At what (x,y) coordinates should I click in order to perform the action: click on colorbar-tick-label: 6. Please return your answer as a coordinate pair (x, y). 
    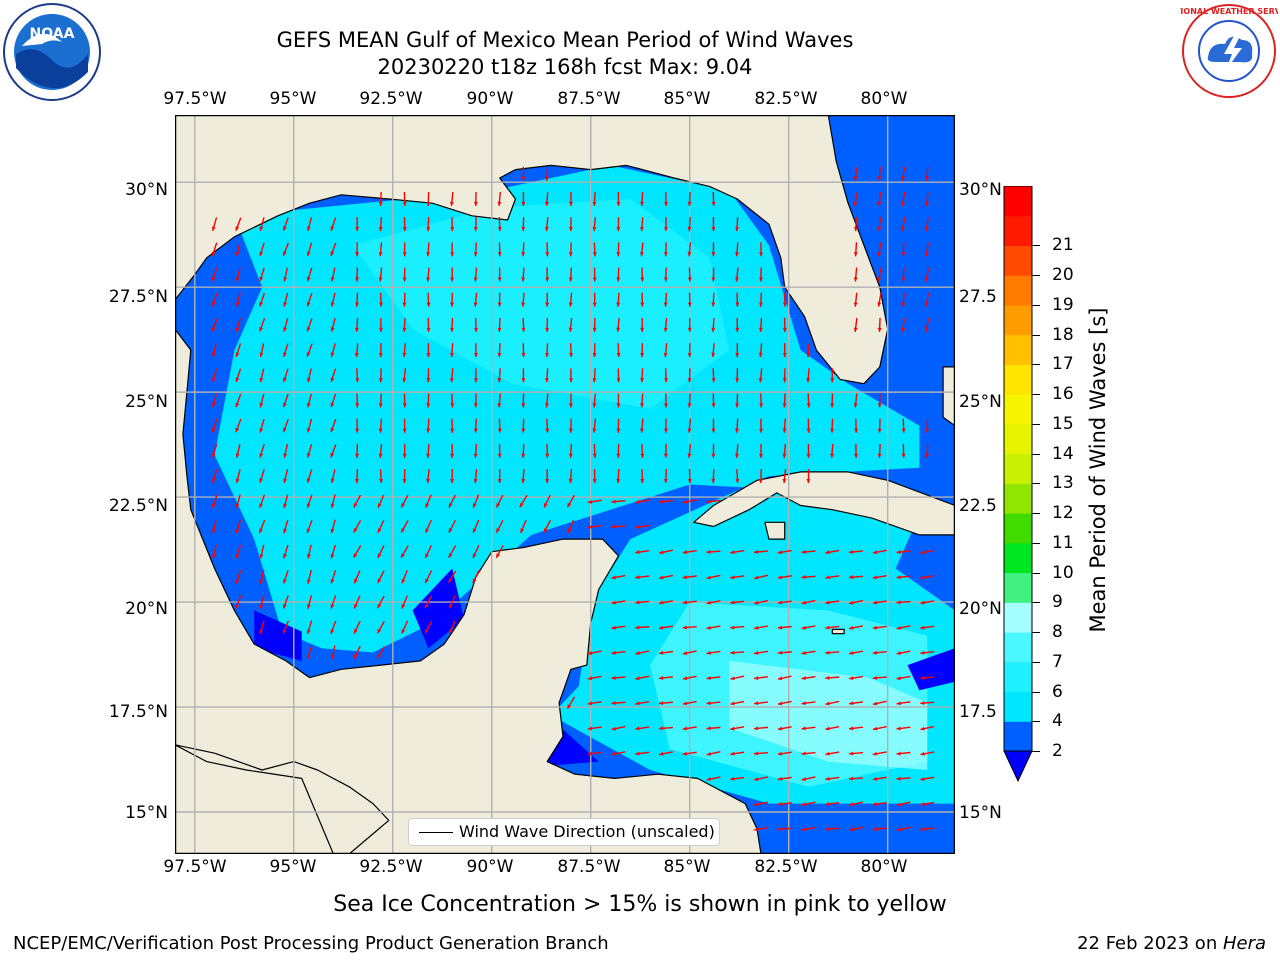
    Looking at the image, I should click on (1057, 691).